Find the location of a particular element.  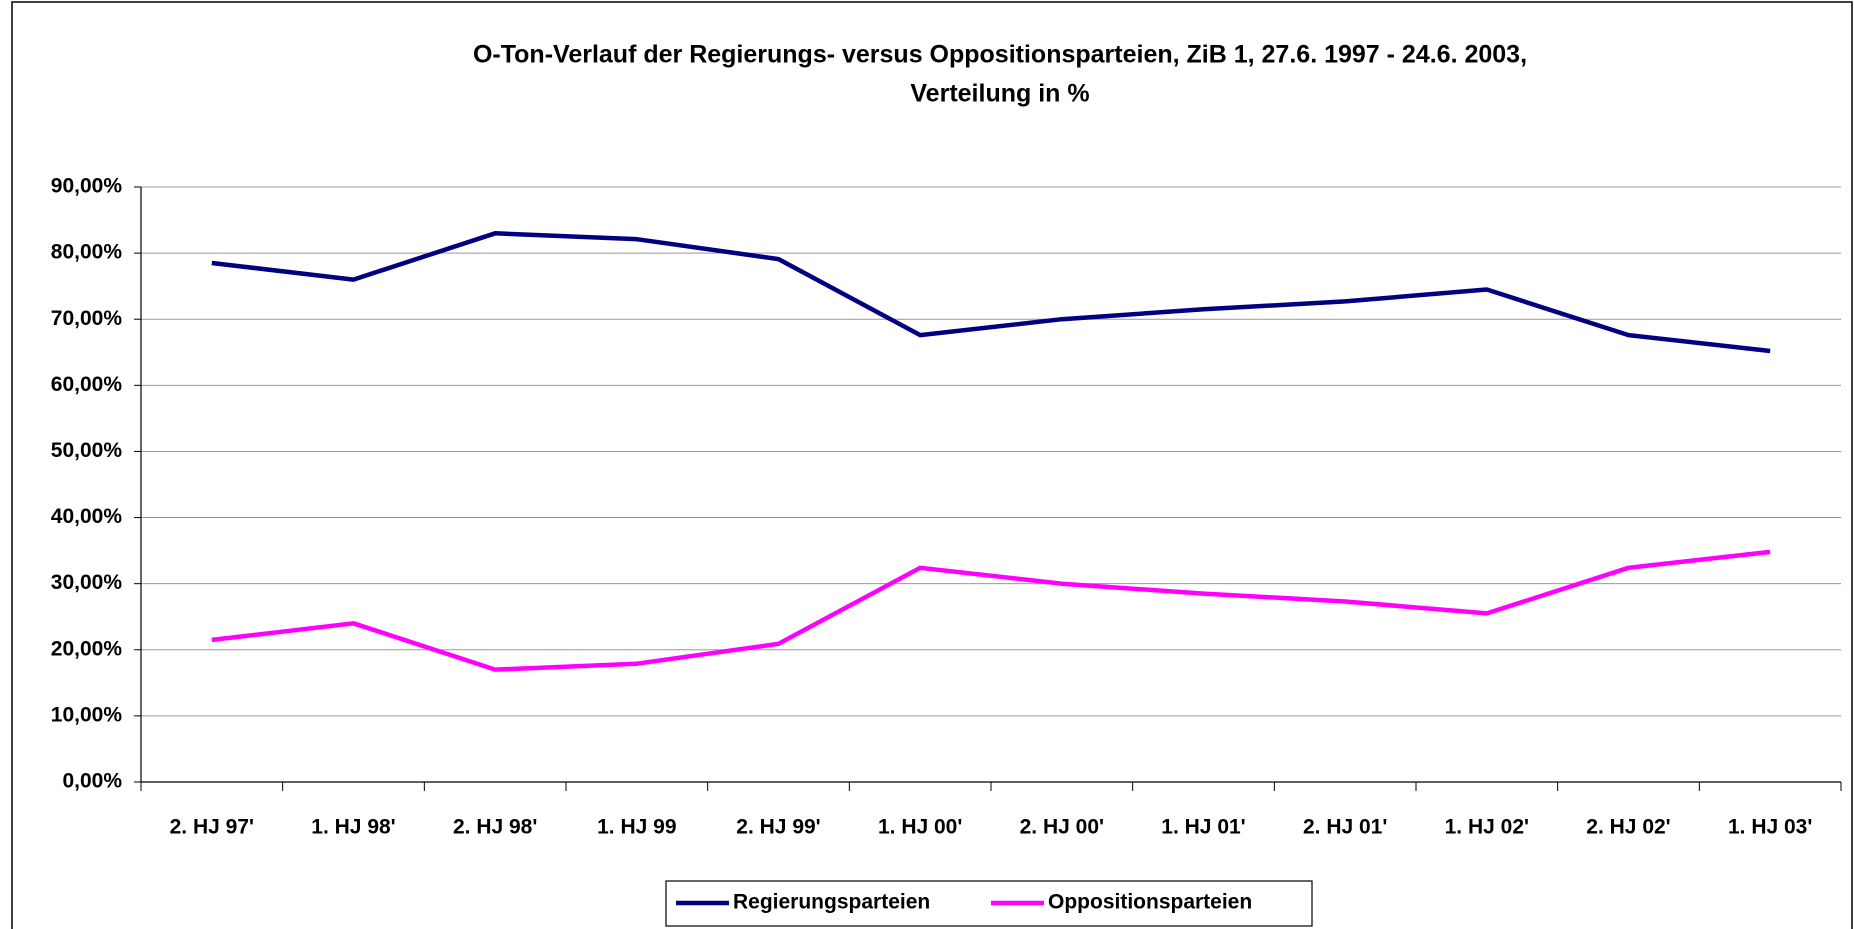

x-tick-label: 2. HJ 00' is located at coordinates (1062, 827).